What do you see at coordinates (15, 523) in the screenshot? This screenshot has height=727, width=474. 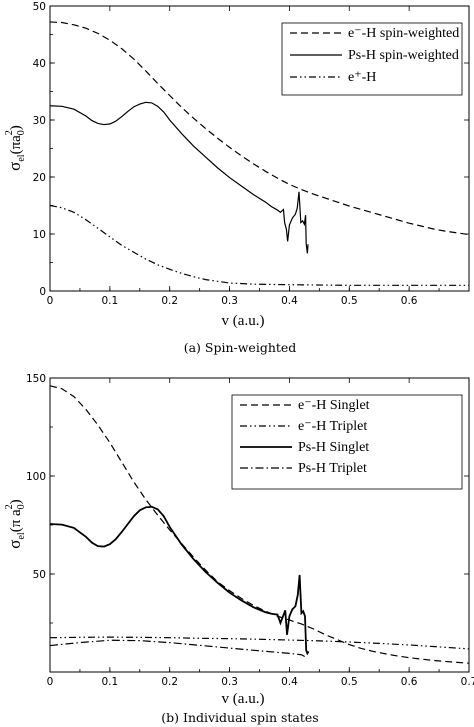 I see `panel-b-y-axis-label: σel(π a02)` at bounding box center [15, 523].